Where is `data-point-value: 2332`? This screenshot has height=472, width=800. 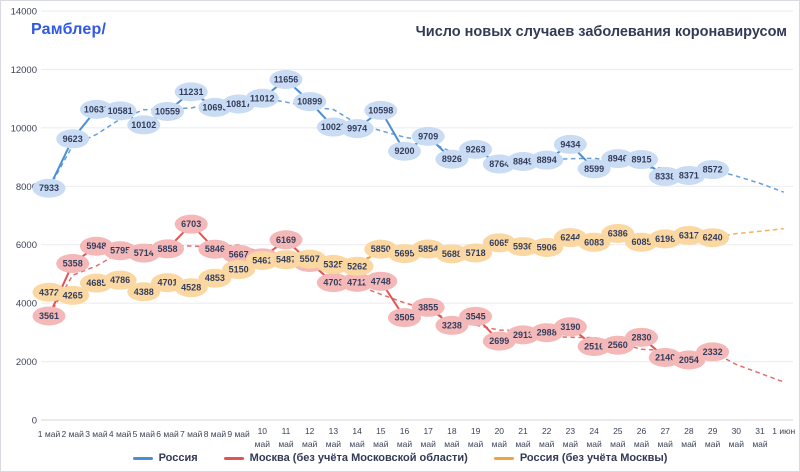 data-point-value: 2332 is located at coordinates (713, 352).